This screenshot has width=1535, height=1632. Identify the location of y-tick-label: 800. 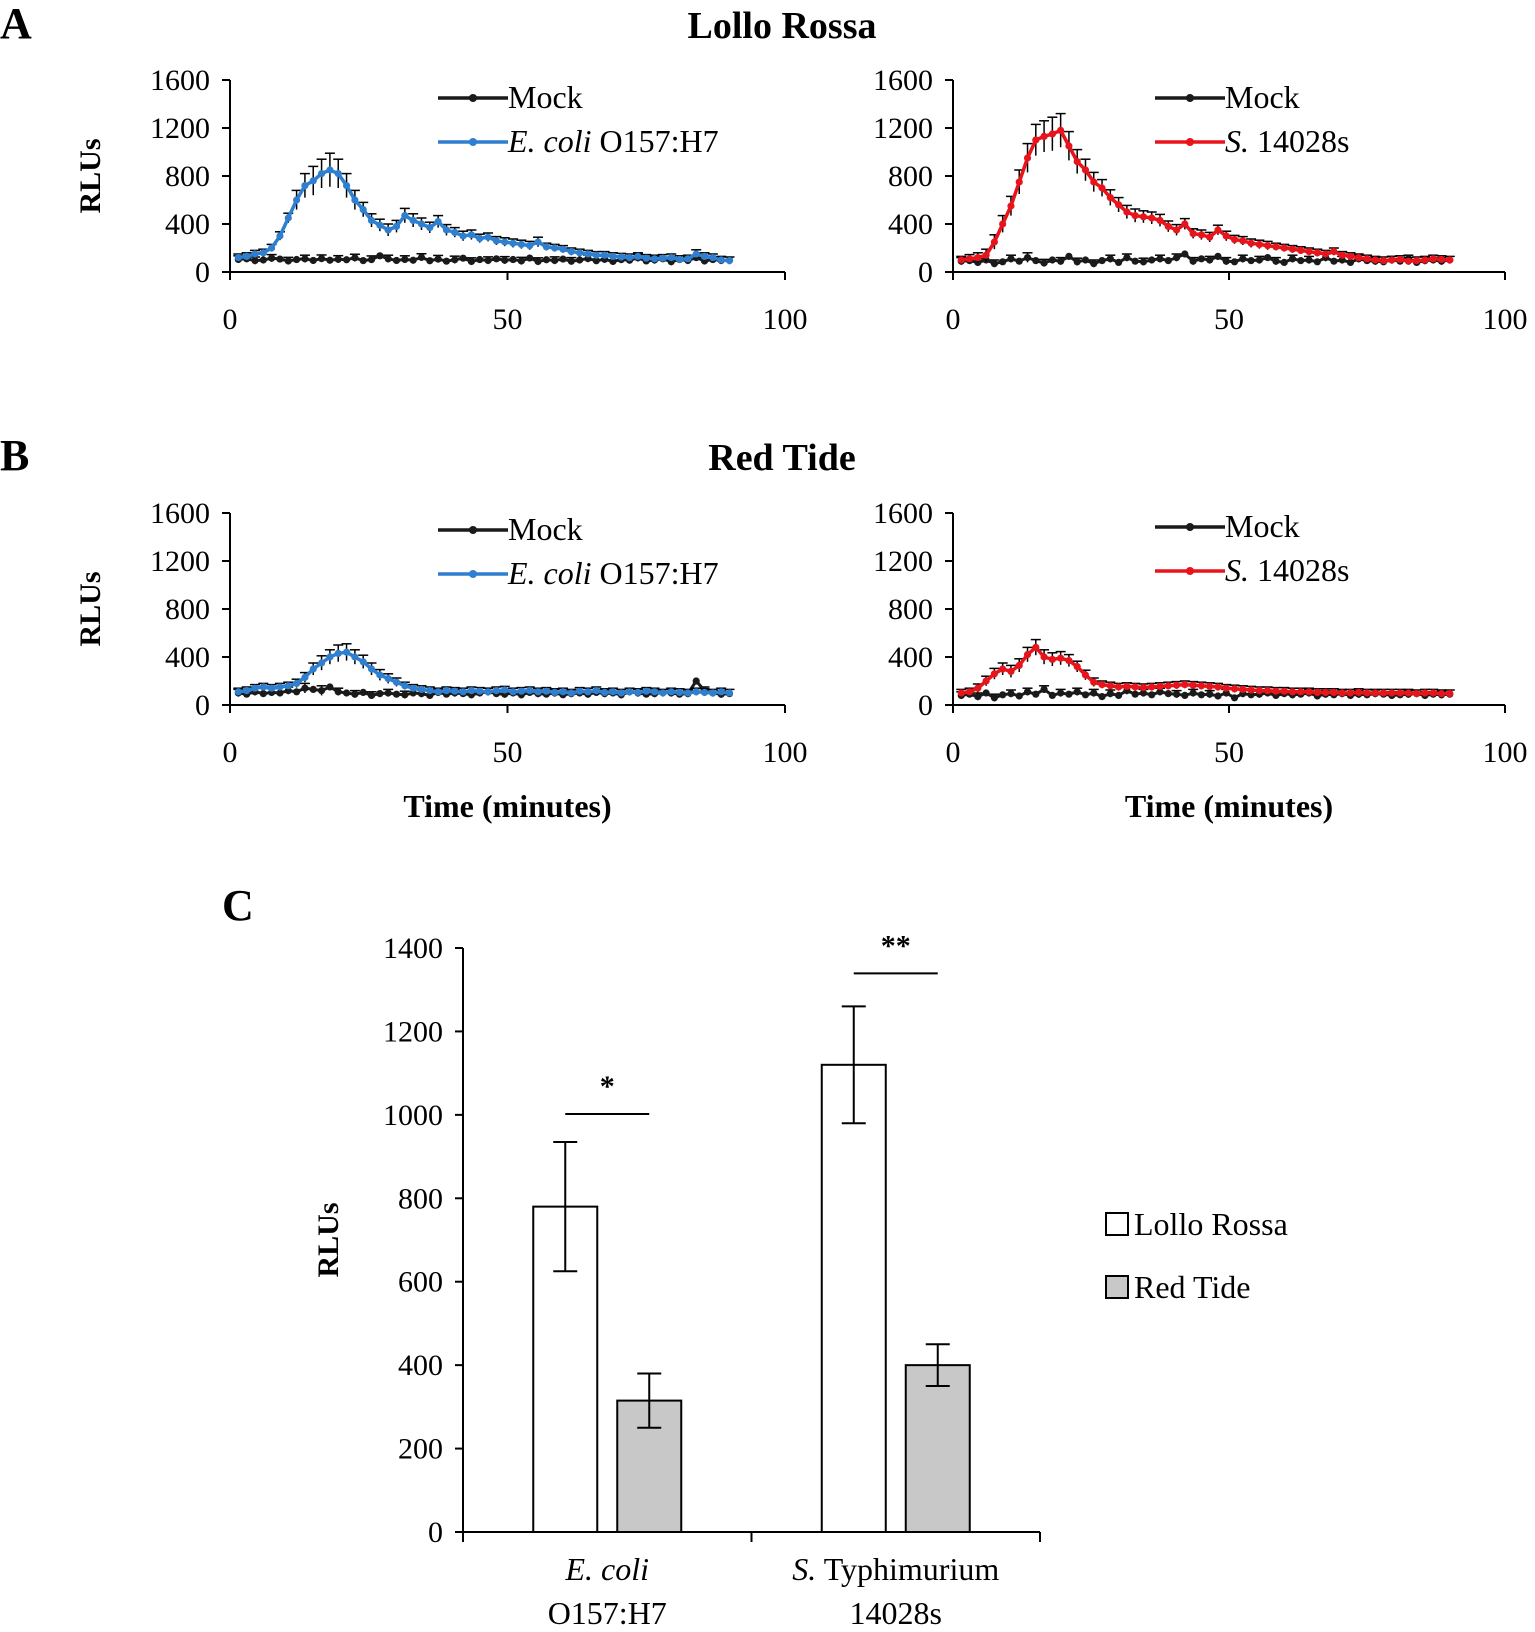
(187, 609).